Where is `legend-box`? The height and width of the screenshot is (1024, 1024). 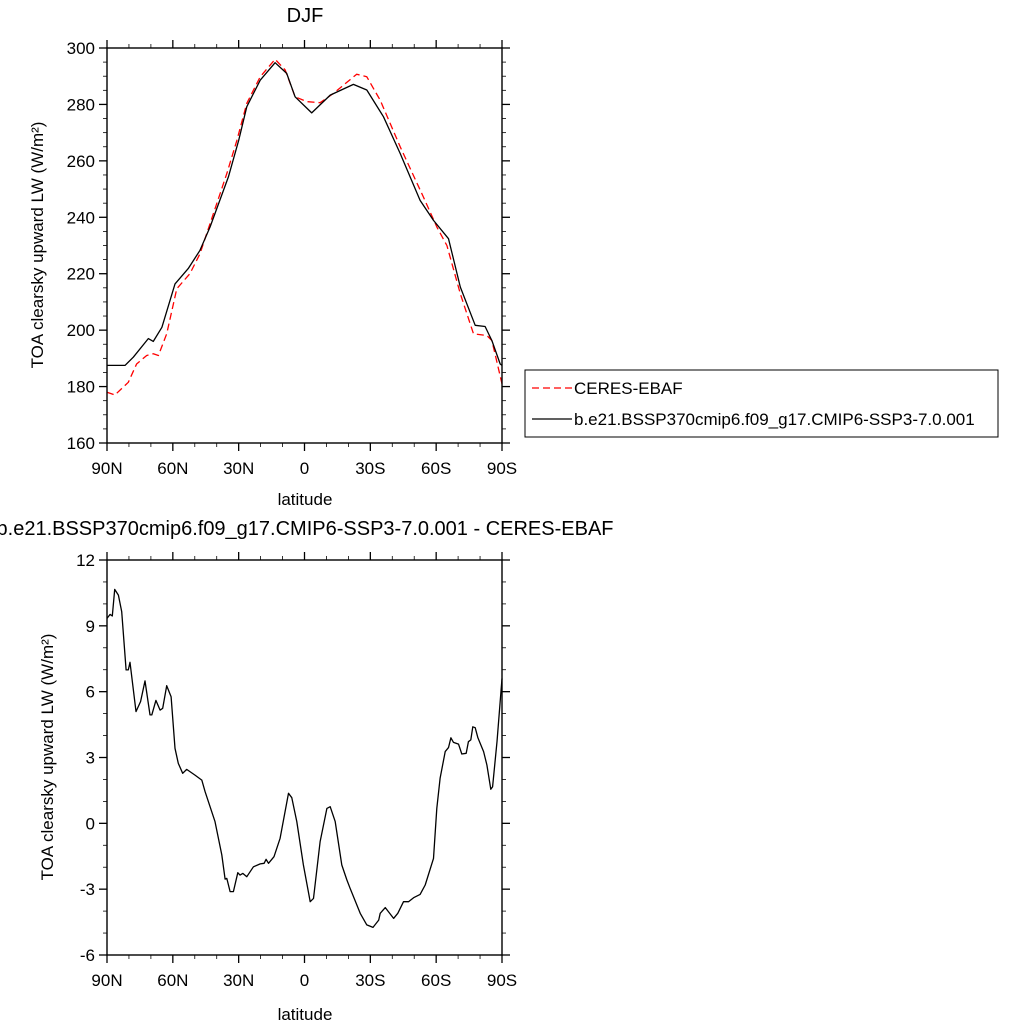 legend-box is located at coordinates (761, 403).